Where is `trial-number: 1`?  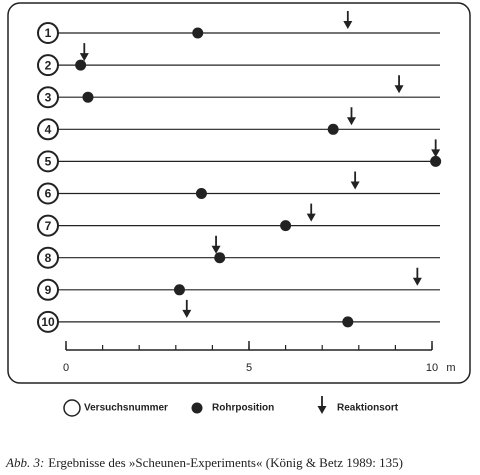
trial-number: 1 is located at coordinates (48, 33).